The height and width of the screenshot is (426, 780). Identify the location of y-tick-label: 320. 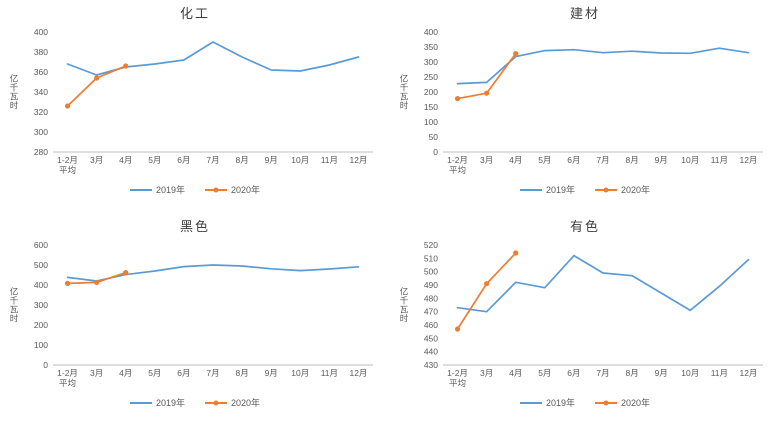
(41, 112).